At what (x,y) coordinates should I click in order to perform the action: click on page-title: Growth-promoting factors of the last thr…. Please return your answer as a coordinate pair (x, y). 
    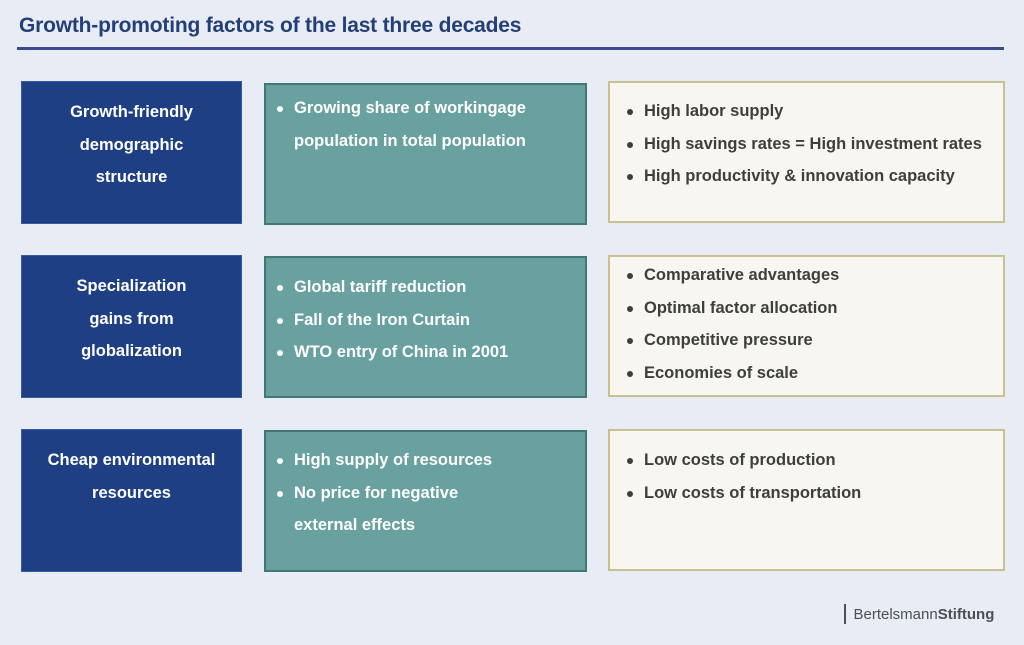
    Looking at the image, I should click on (270, 25).